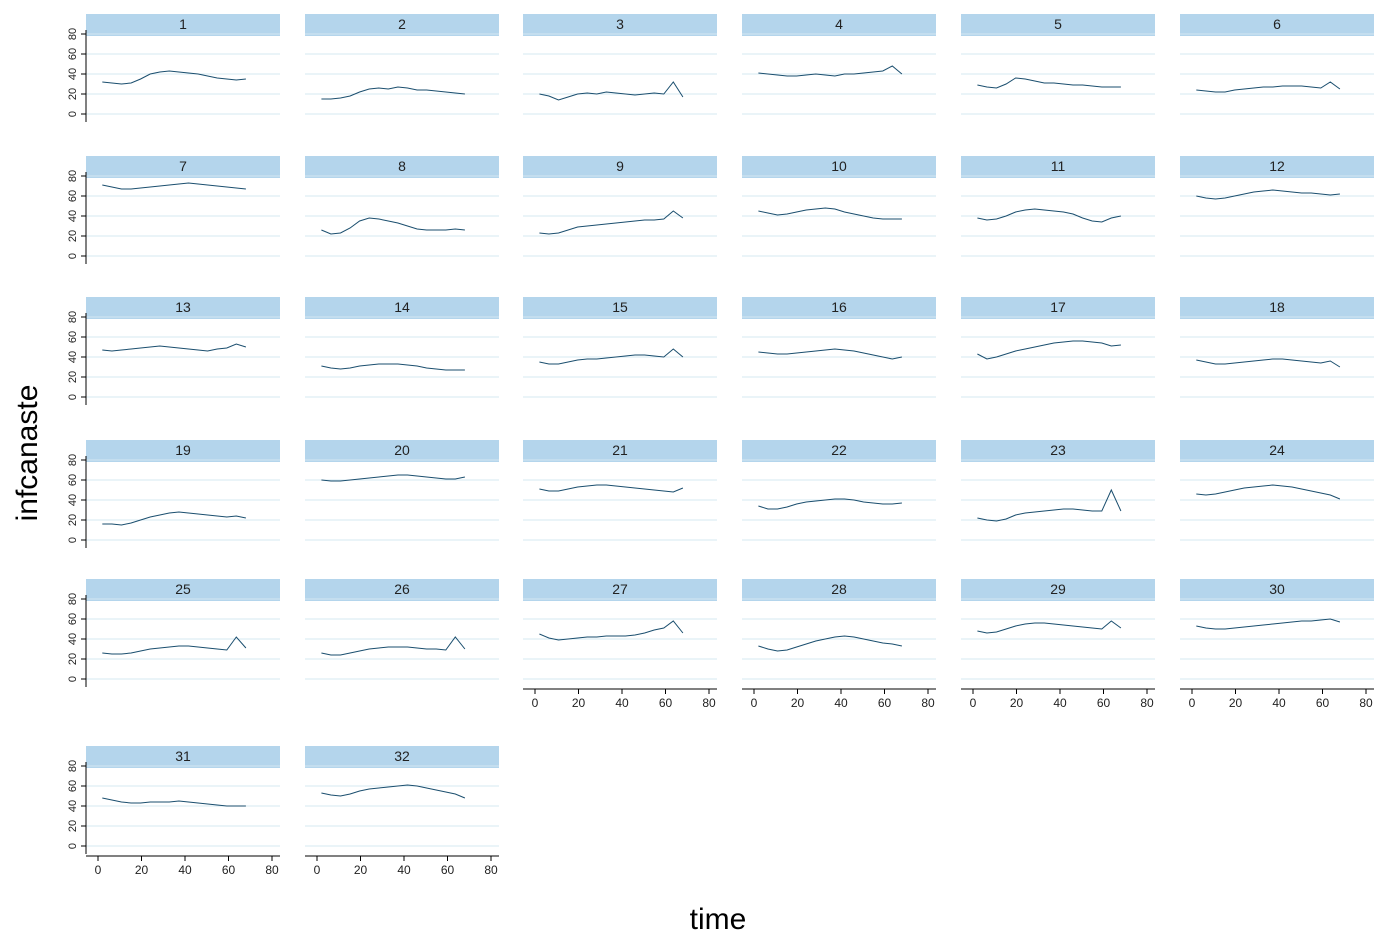 This screenshot has width=1375, height=940. Describe the element at coordinates (718, 919) in the screenshot. I see `x-axis-label: time` at that location.